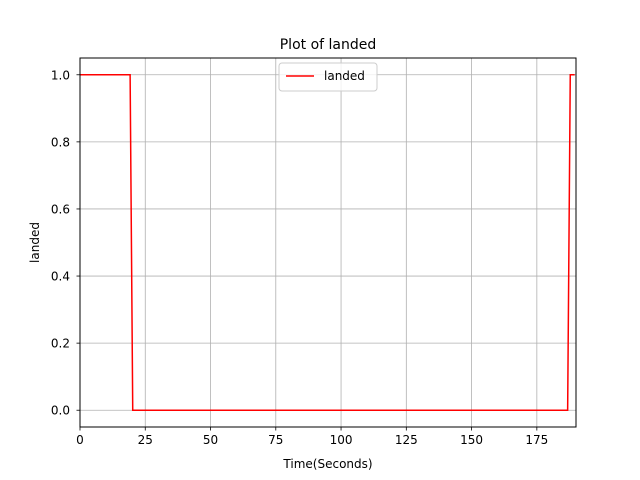 The width and height of the screenshot is (640, 480). Describe the element at coordinates (60, 277) in the screenshot. I see `y-tick-label: 0.4` at that location.